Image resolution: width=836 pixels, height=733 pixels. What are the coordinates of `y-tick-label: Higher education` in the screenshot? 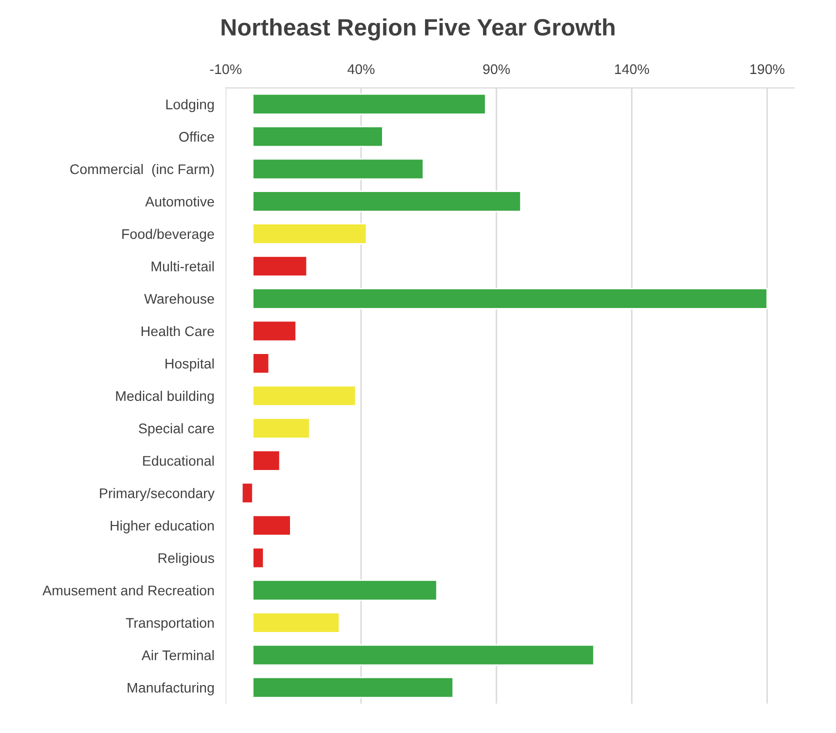 It's located at (162, 527).